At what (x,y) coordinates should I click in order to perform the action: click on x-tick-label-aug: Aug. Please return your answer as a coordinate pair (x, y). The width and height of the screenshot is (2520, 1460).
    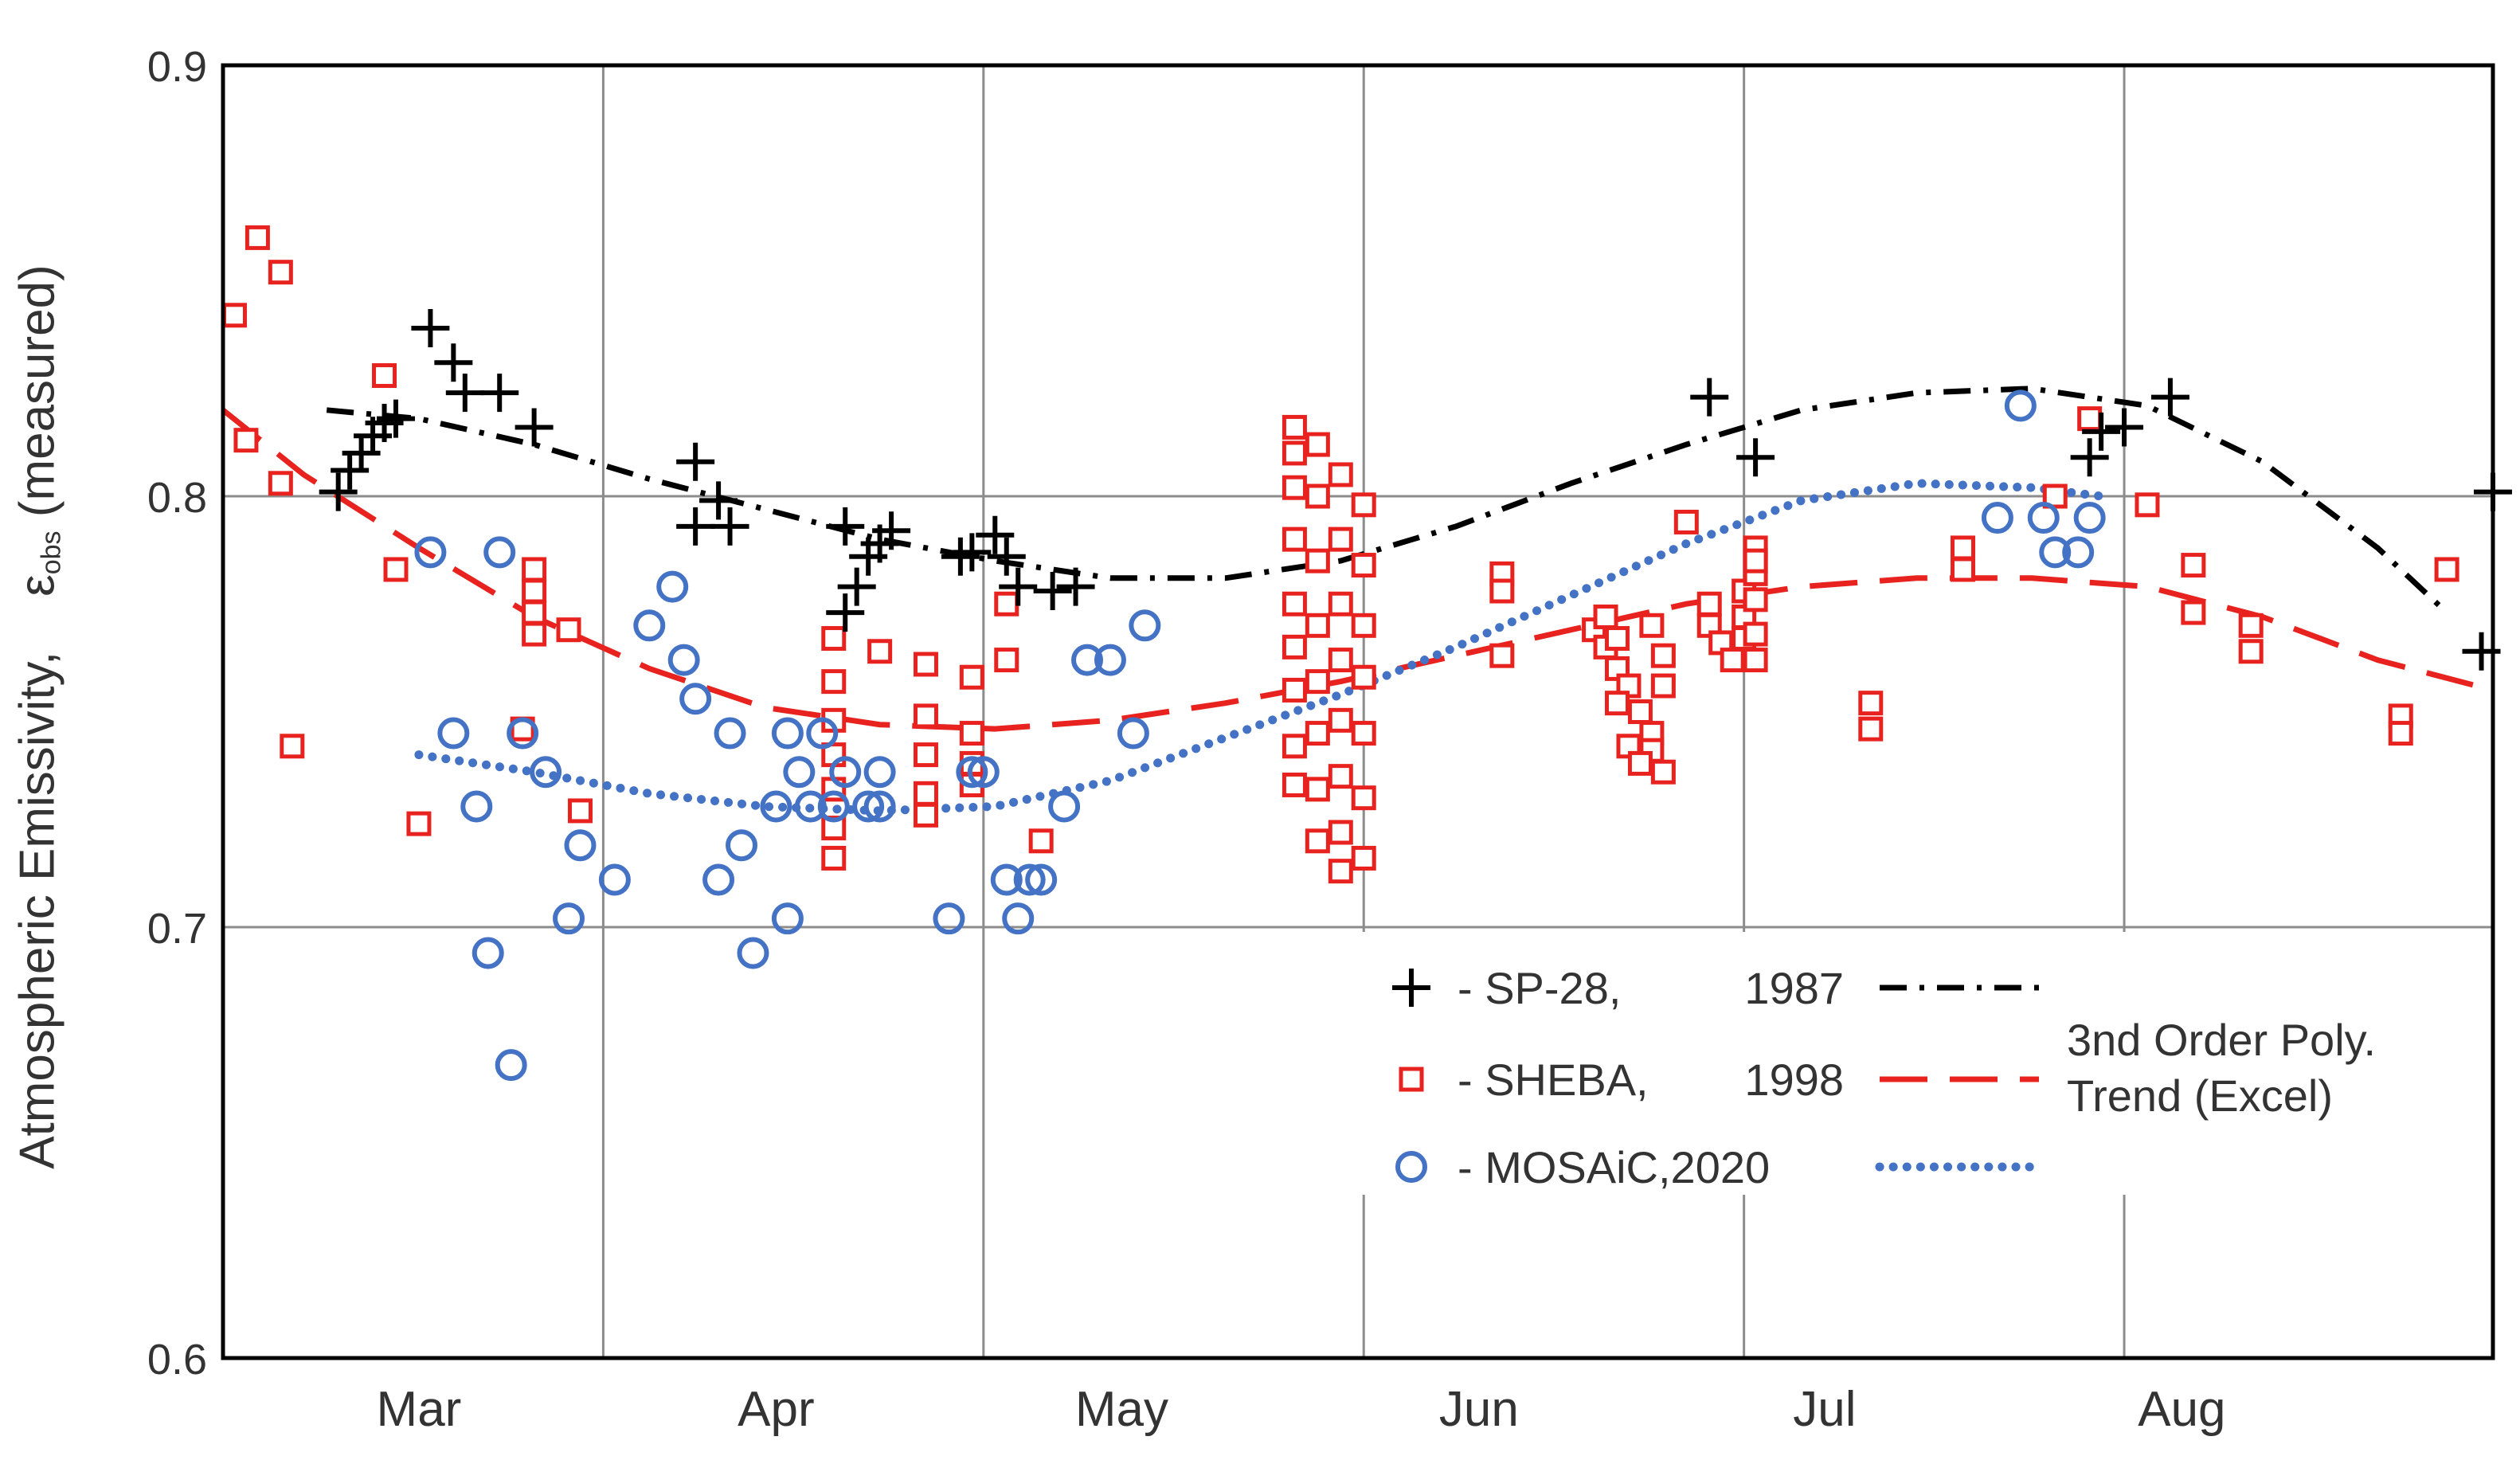
    Looking at the image, I should click on (2181, 1409).